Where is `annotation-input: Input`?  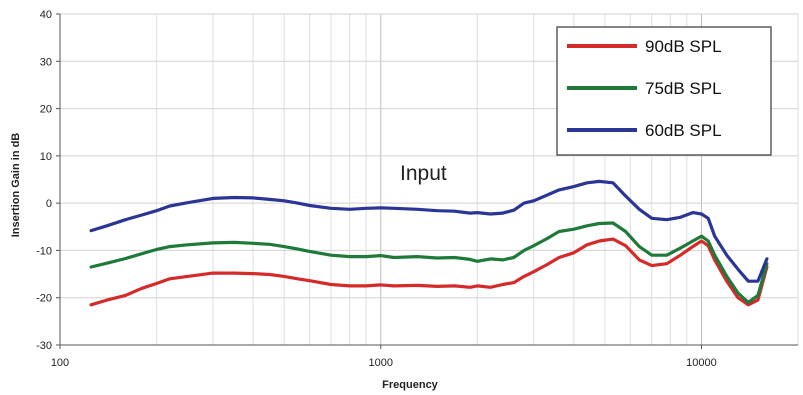
annotation-input: Input is located at coordinates (423, 173).